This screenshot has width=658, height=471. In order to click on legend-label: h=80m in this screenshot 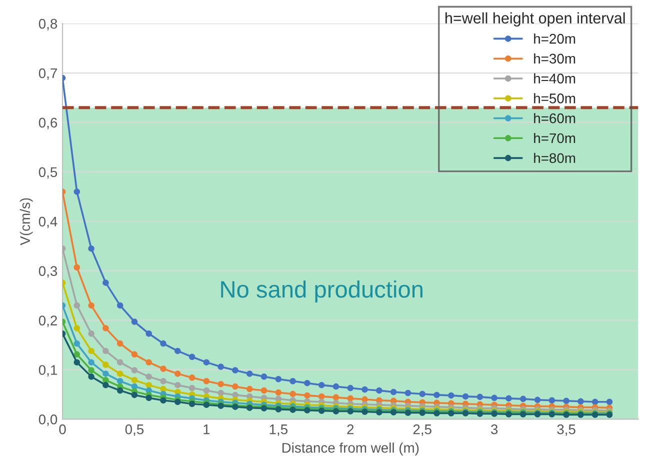, I will do `click(555, 158)`.